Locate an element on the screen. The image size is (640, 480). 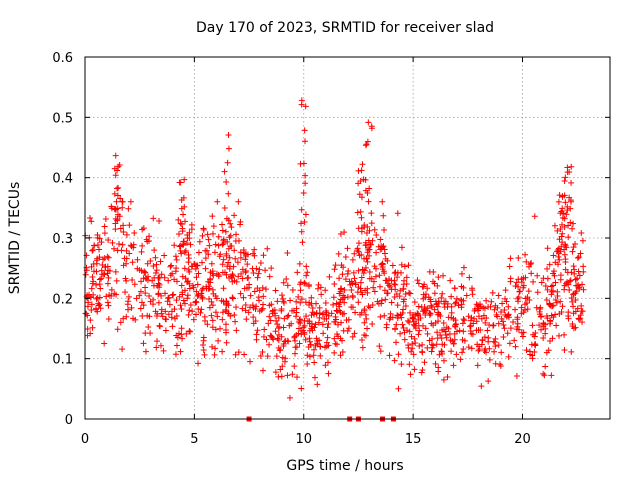
x-axis-label: GPS time / hours is located at coordinates (344, 466).